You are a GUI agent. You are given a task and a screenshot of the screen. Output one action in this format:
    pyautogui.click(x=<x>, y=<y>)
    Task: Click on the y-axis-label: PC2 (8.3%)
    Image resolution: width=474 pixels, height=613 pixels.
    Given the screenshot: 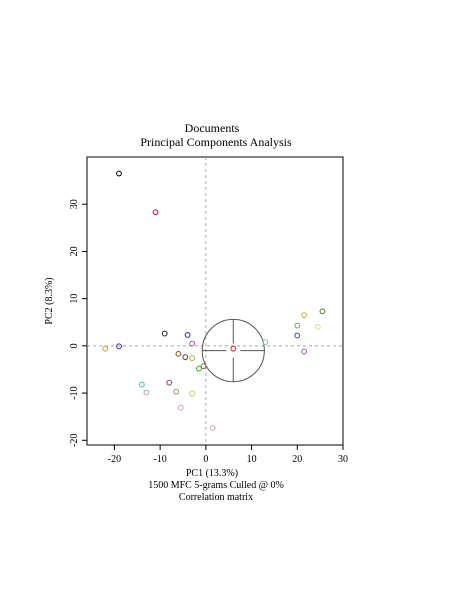 What is the action you would take?
    pyautogui.click(x=49, y=300)
    